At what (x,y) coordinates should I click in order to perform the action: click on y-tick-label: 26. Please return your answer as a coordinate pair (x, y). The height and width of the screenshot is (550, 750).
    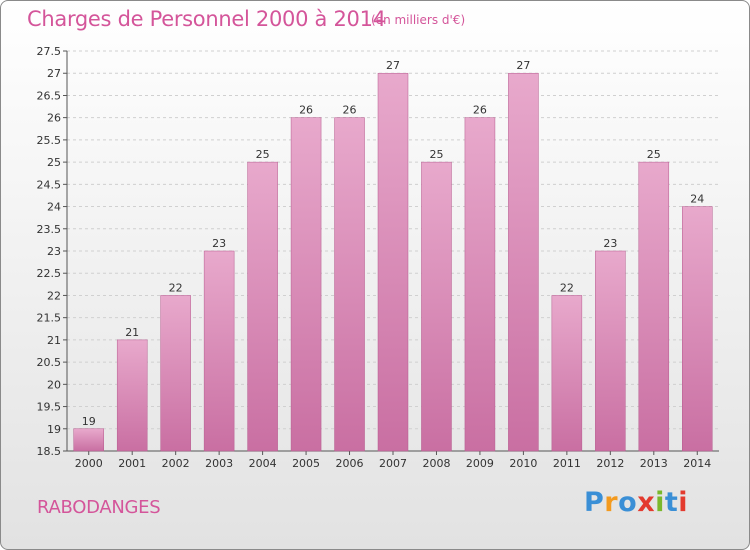
    Looking at the image, I should click on (54, 118).